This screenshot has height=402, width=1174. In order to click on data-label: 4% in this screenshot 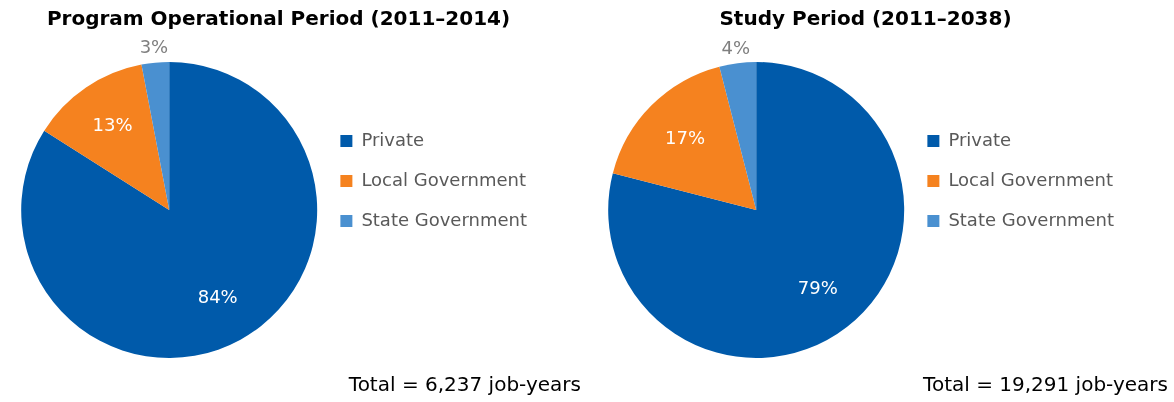, I will do `click(736, 47)`.